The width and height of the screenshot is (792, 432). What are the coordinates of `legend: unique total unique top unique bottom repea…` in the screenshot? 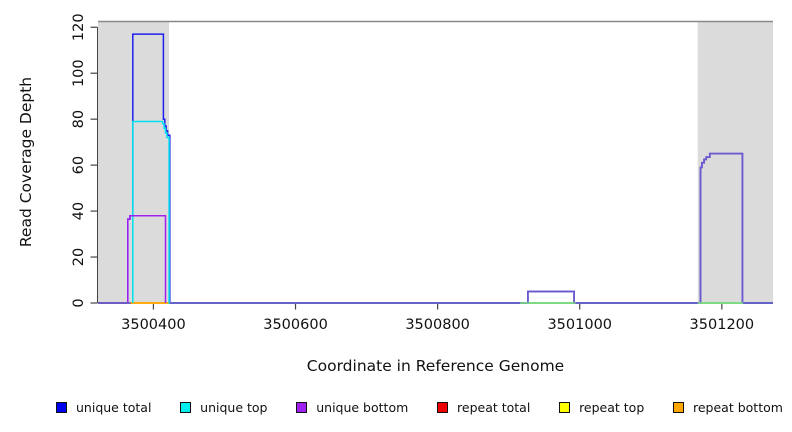 It's located at (419, 407).